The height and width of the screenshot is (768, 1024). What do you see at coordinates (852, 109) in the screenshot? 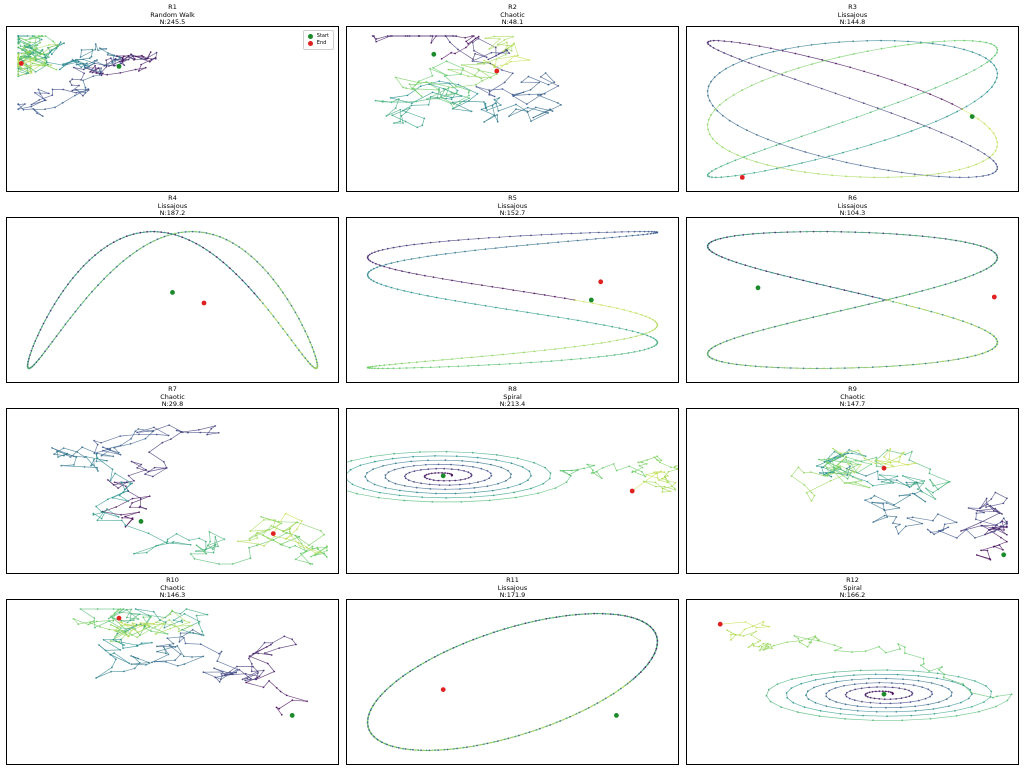
I see `trajectory-segments` at bounding box center [852, 109].